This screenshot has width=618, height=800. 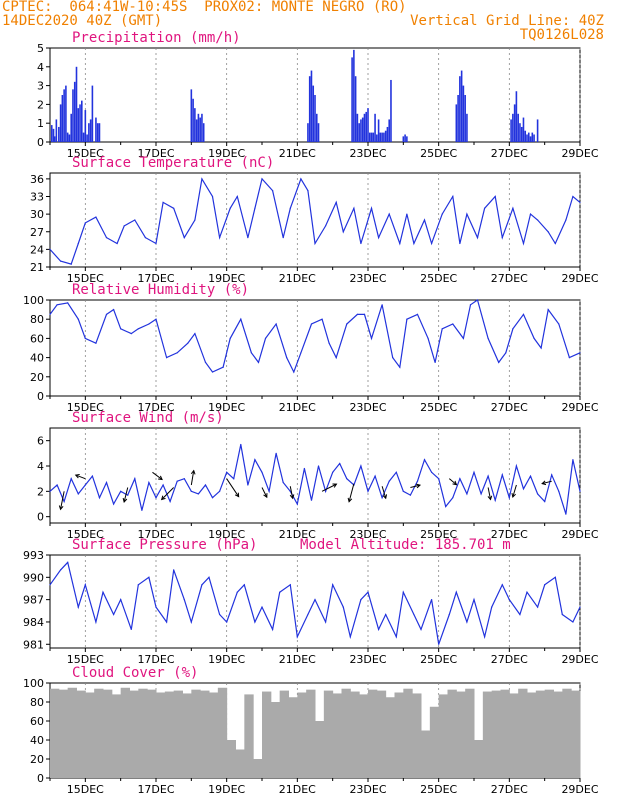 I want to click on x-tick-label: 27DEC, so click(x=509, y=789).